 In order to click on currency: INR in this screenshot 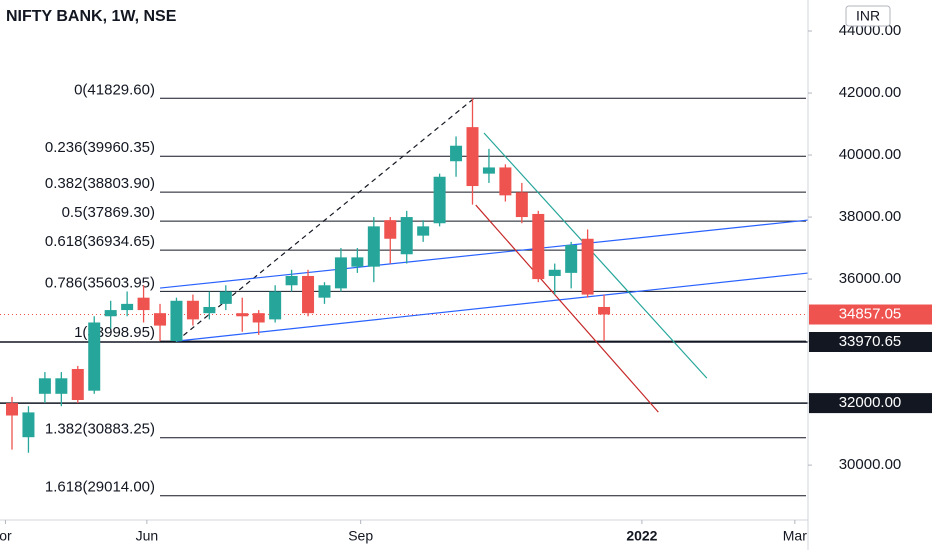, I will do `click(868, 16)`.